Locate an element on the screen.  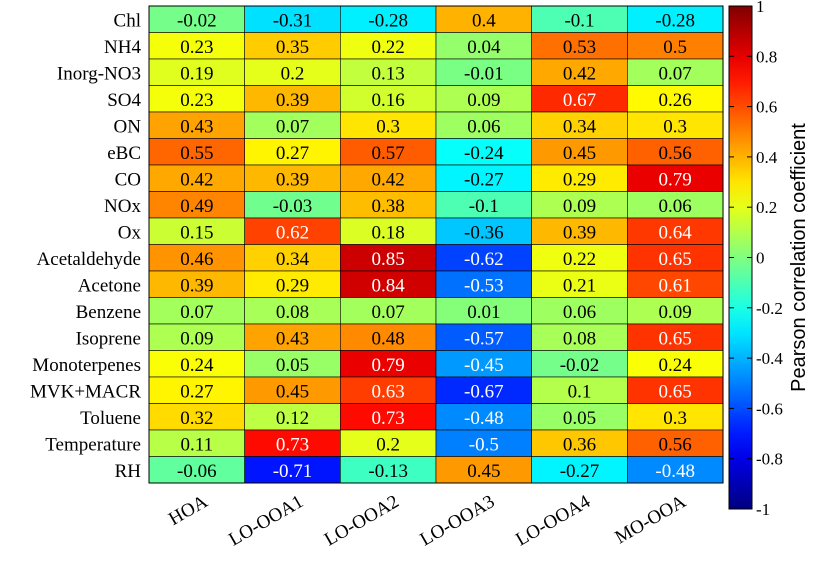
row-label: NOx is located at coordinates (122, 206).